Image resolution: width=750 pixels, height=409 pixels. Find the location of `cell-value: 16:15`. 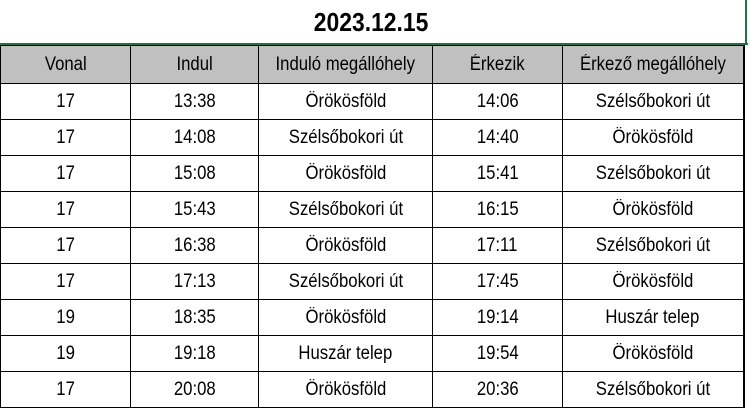

cell-value: 16:15 is located at coordinates (497, 209).